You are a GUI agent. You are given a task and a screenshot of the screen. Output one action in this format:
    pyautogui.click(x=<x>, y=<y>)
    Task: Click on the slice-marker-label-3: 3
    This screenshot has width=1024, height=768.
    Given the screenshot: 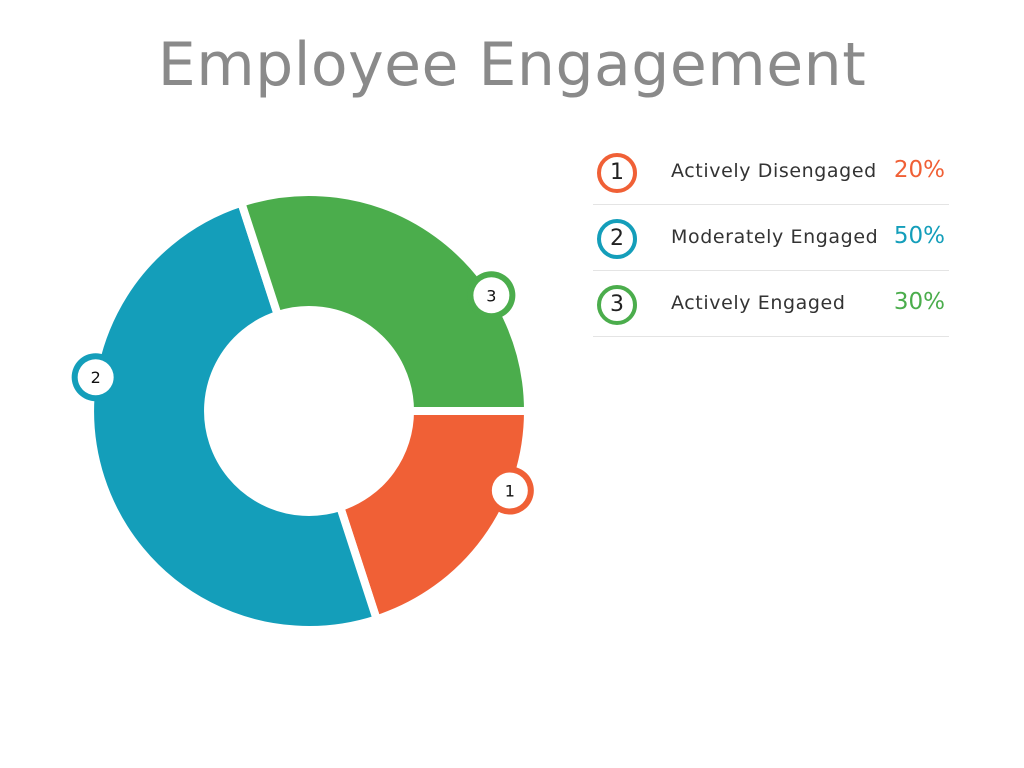 What is the action you would take?
    pyautogui.click(x=491, y=295)
    